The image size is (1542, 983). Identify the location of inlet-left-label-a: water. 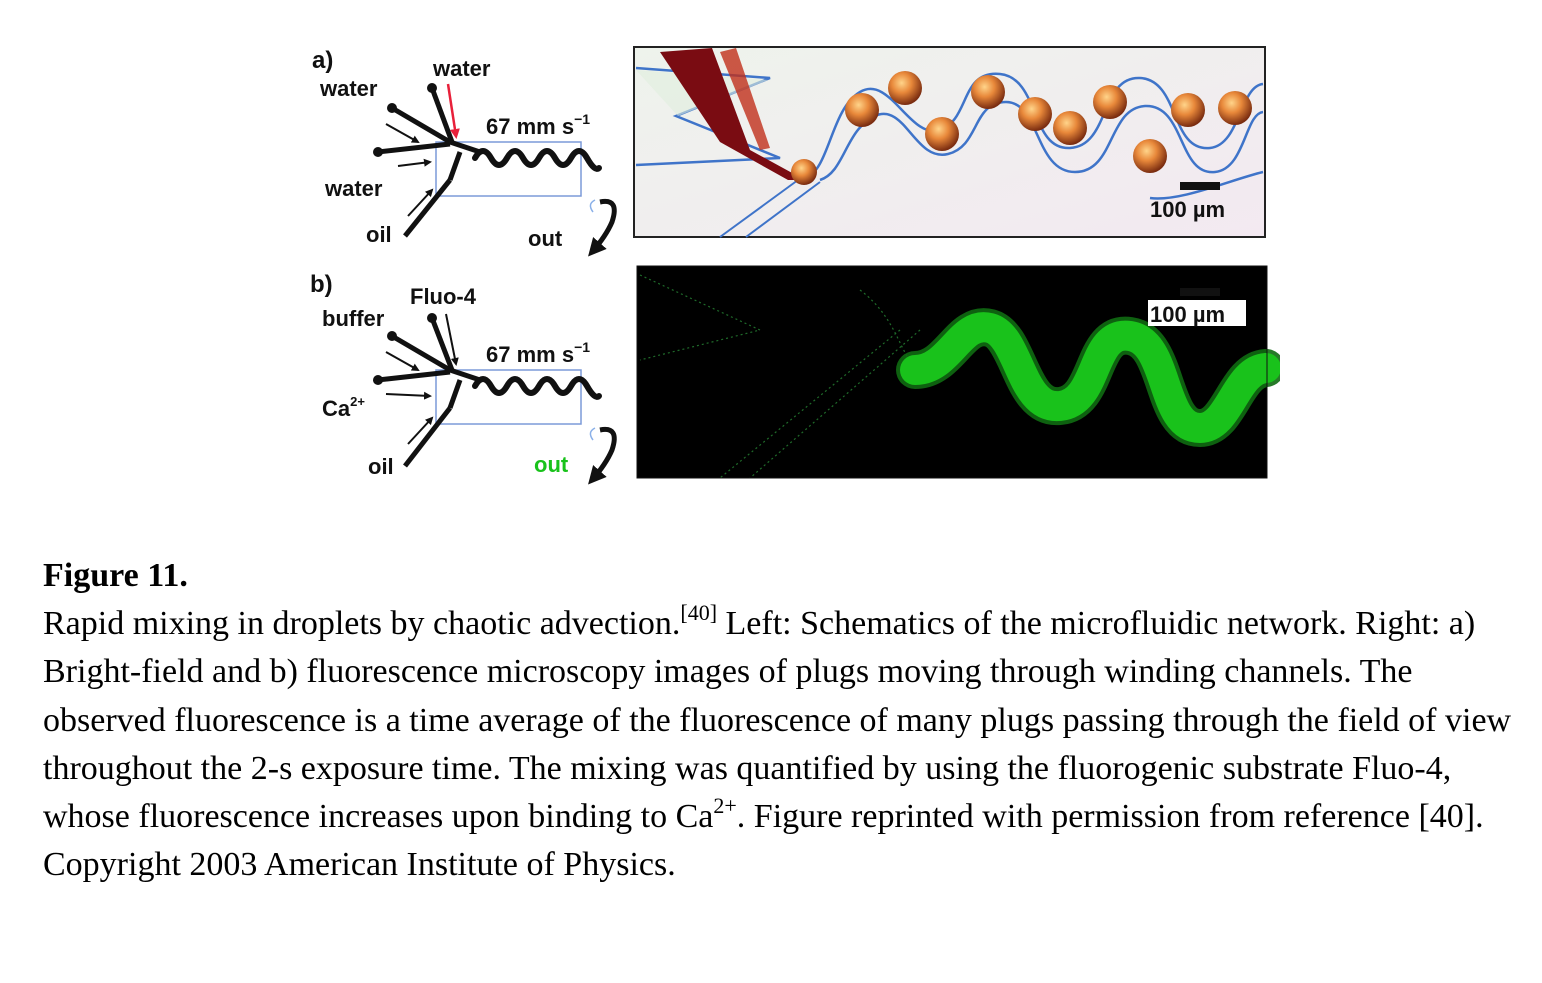
(348, 88).